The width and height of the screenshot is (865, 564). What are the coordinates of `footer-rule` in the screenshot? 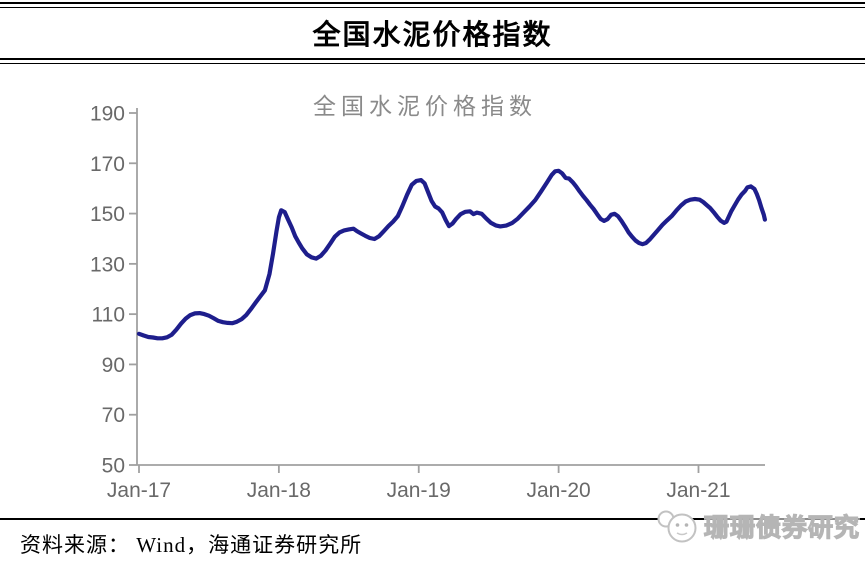 It's located at (432, 519).